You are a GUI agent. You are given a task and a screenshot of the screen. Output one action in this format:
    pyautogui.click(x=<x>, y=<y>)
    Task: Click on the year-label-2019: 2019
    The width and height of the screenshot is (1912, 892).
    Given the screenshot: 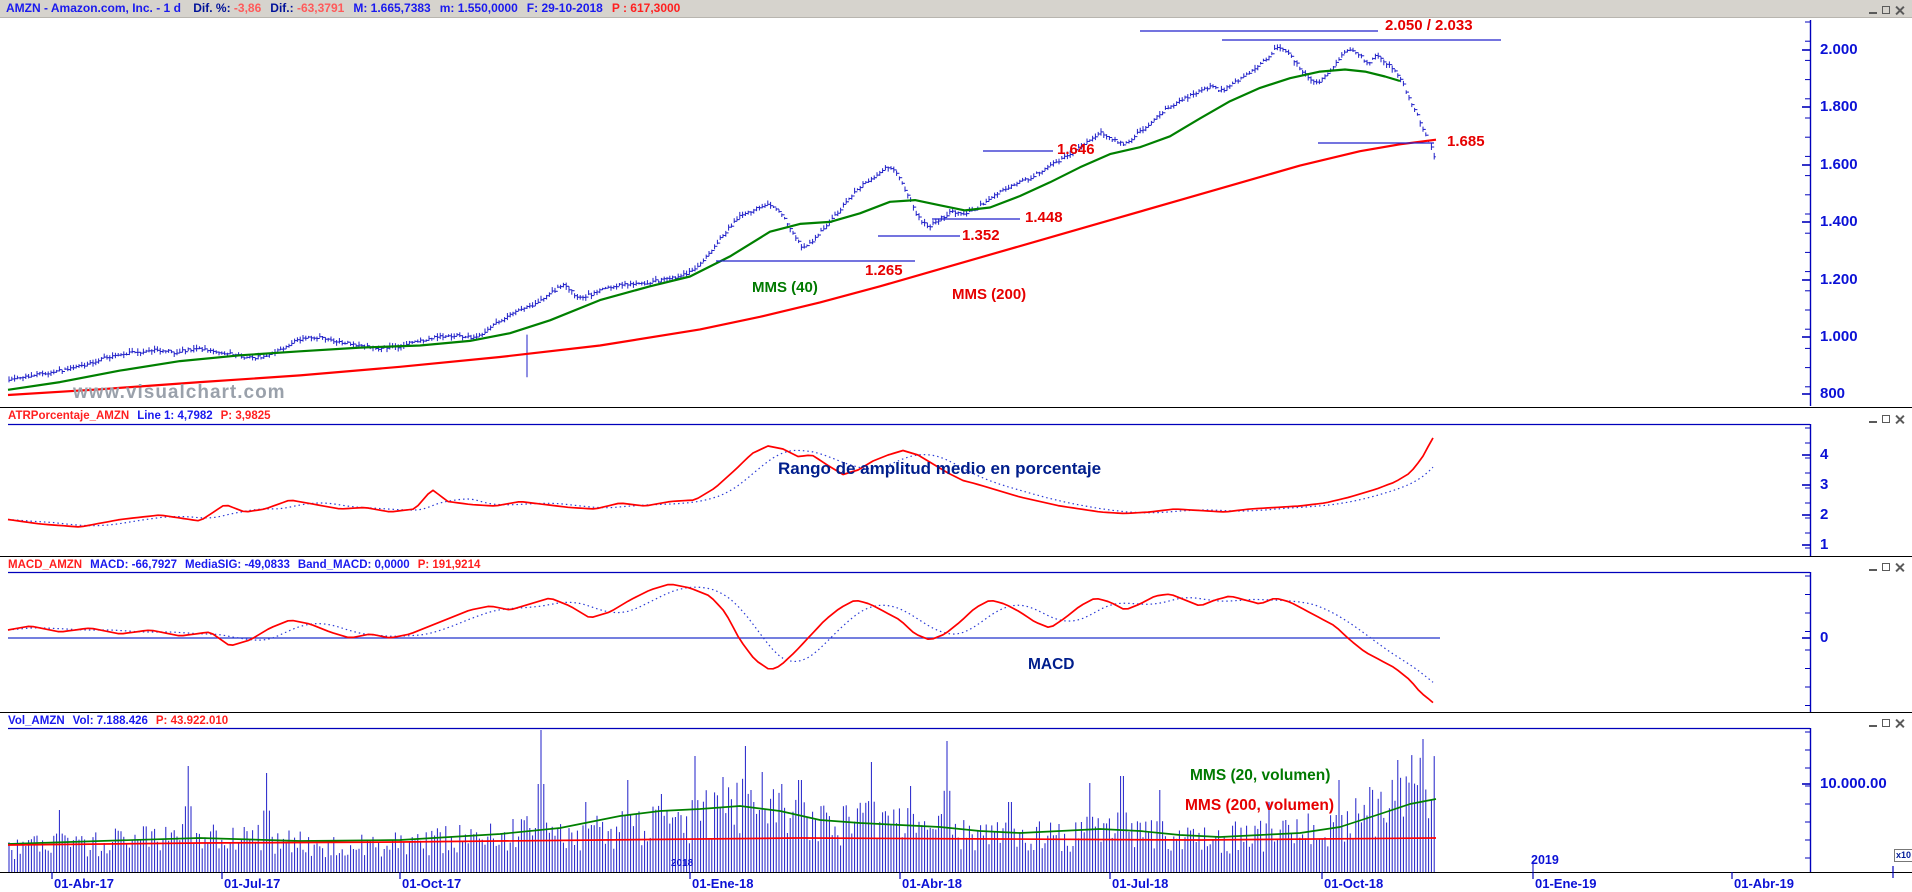 What is the action you would take?
    pyautogui.click(x=1545, y=860)
    